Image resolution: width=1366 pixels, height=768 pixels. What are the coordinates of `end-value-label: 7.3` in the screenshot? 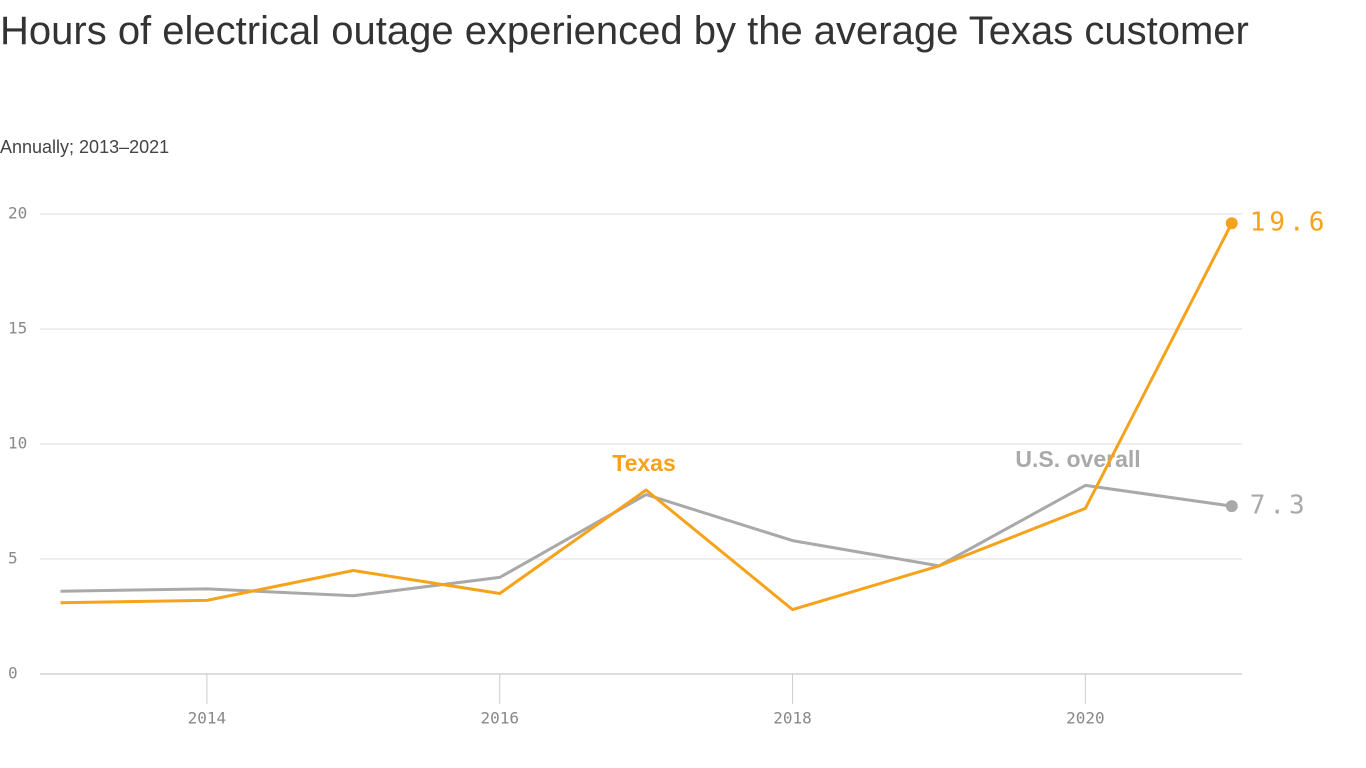 It's located at (1279, 506).